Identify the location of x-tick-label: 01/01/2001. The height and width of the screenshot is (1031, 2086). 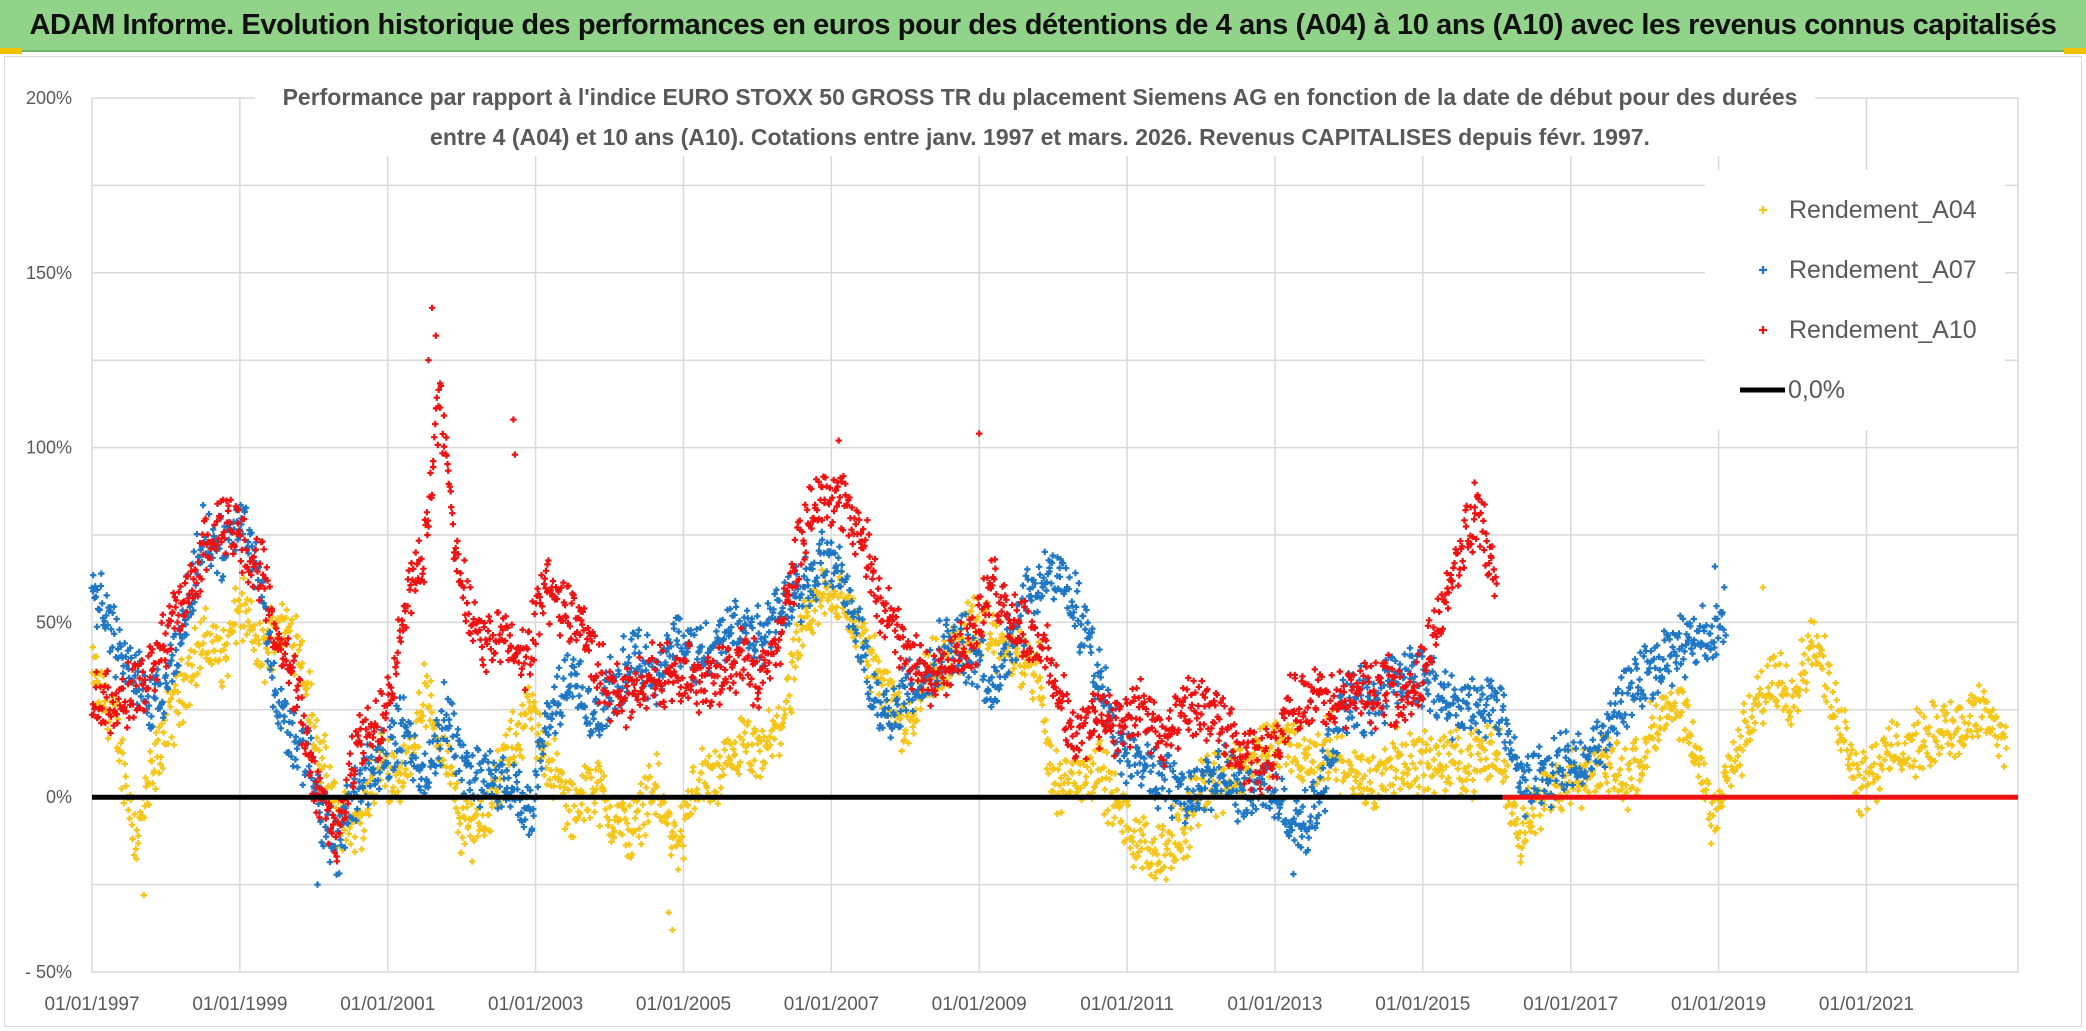
(387, 1004).